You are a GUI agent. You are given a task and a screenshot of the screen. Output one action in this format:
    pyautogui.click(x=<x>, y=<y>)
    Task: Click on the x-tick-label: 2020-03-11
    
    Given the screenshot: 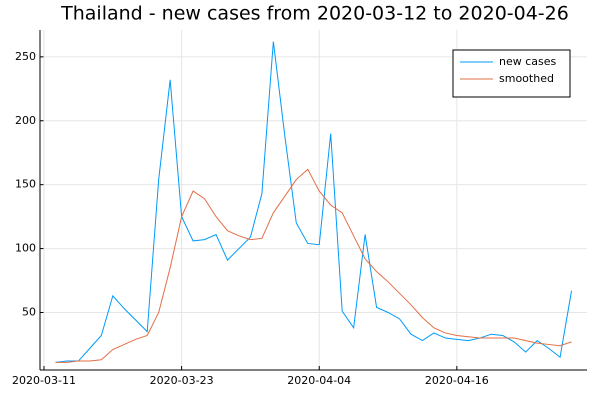 What is the action you would take?
    pyautogui.click(x=44, y=380)
    